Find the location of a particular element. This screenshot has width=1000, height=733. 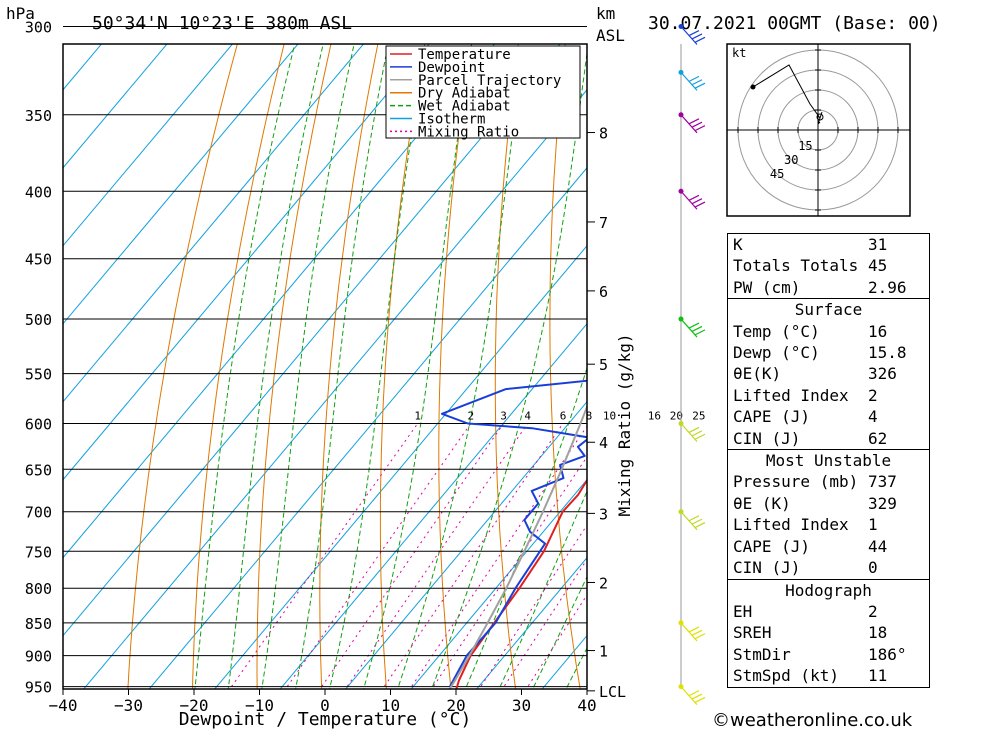

height-unit: km is located at coordinates (605, 13).